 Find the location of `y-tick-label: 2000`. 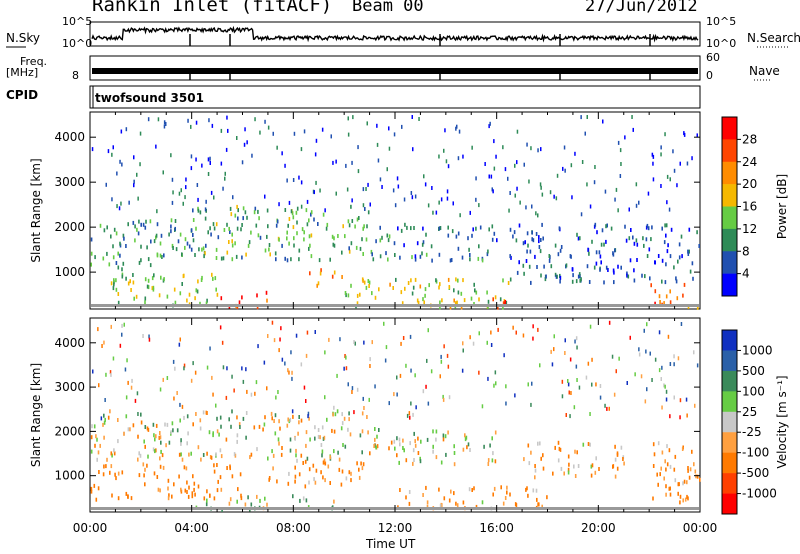

y-tick-label: 2000 is located at coordinates (69, 227).